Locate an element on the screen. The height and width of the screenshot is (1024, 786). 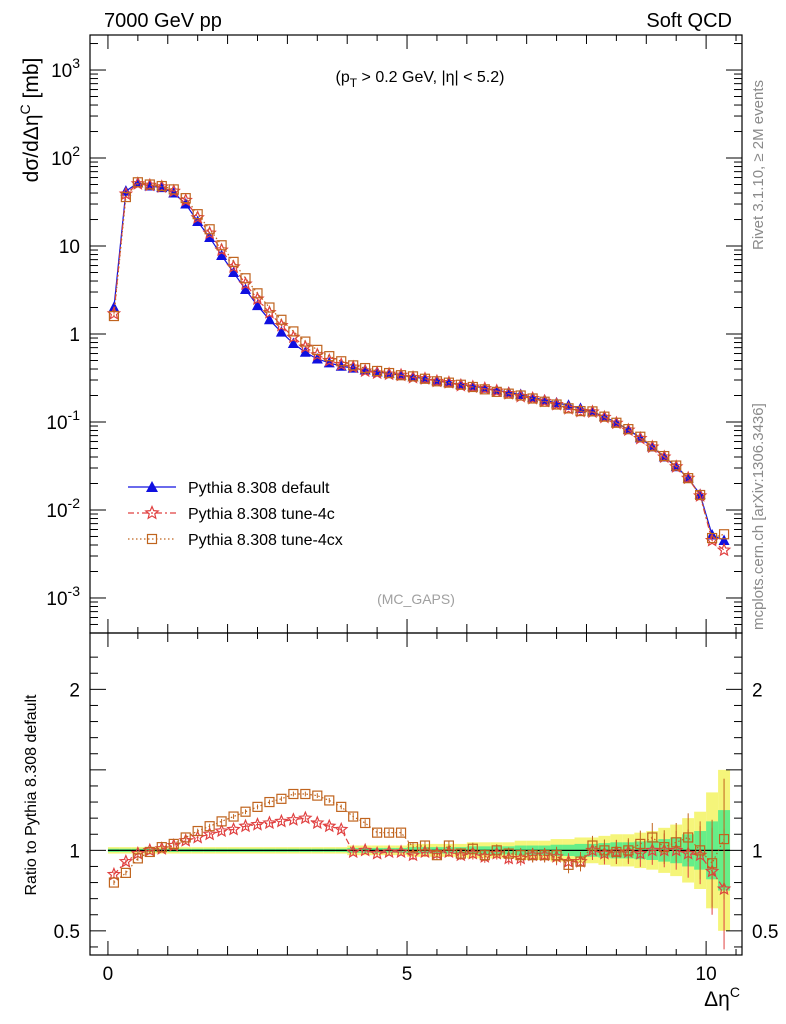
y-tick-label: 1 is located at coordinates (74, 335).